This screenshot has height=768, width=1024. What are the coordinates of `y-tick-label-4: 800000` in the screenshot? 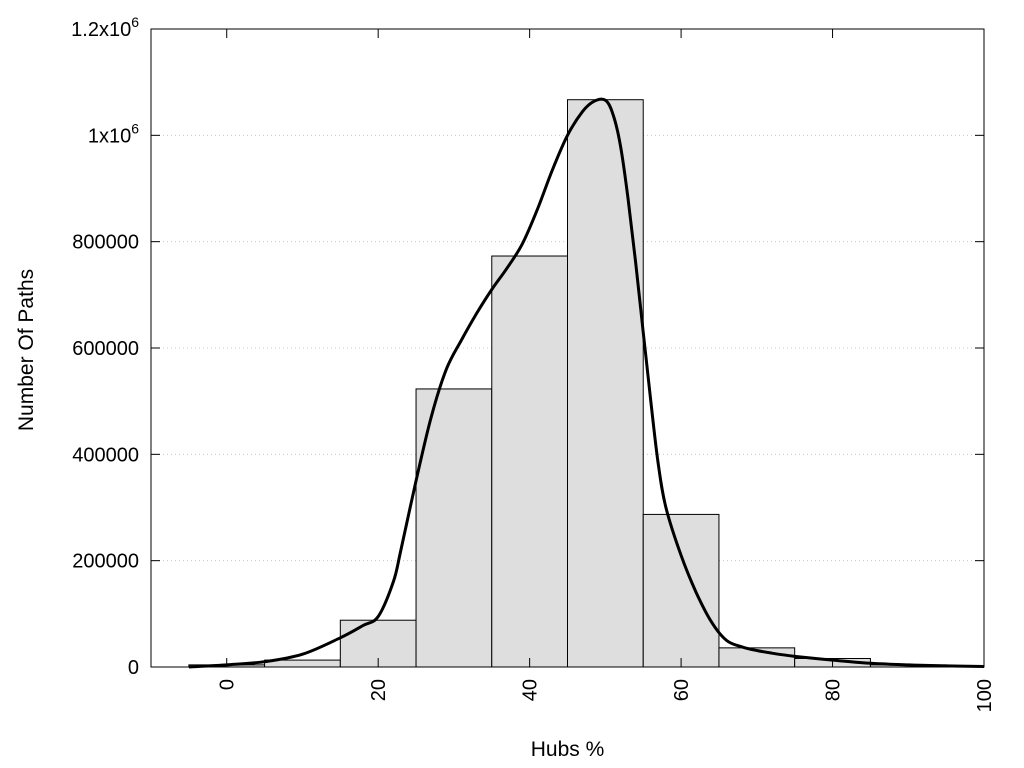 It's located at (105, 243).